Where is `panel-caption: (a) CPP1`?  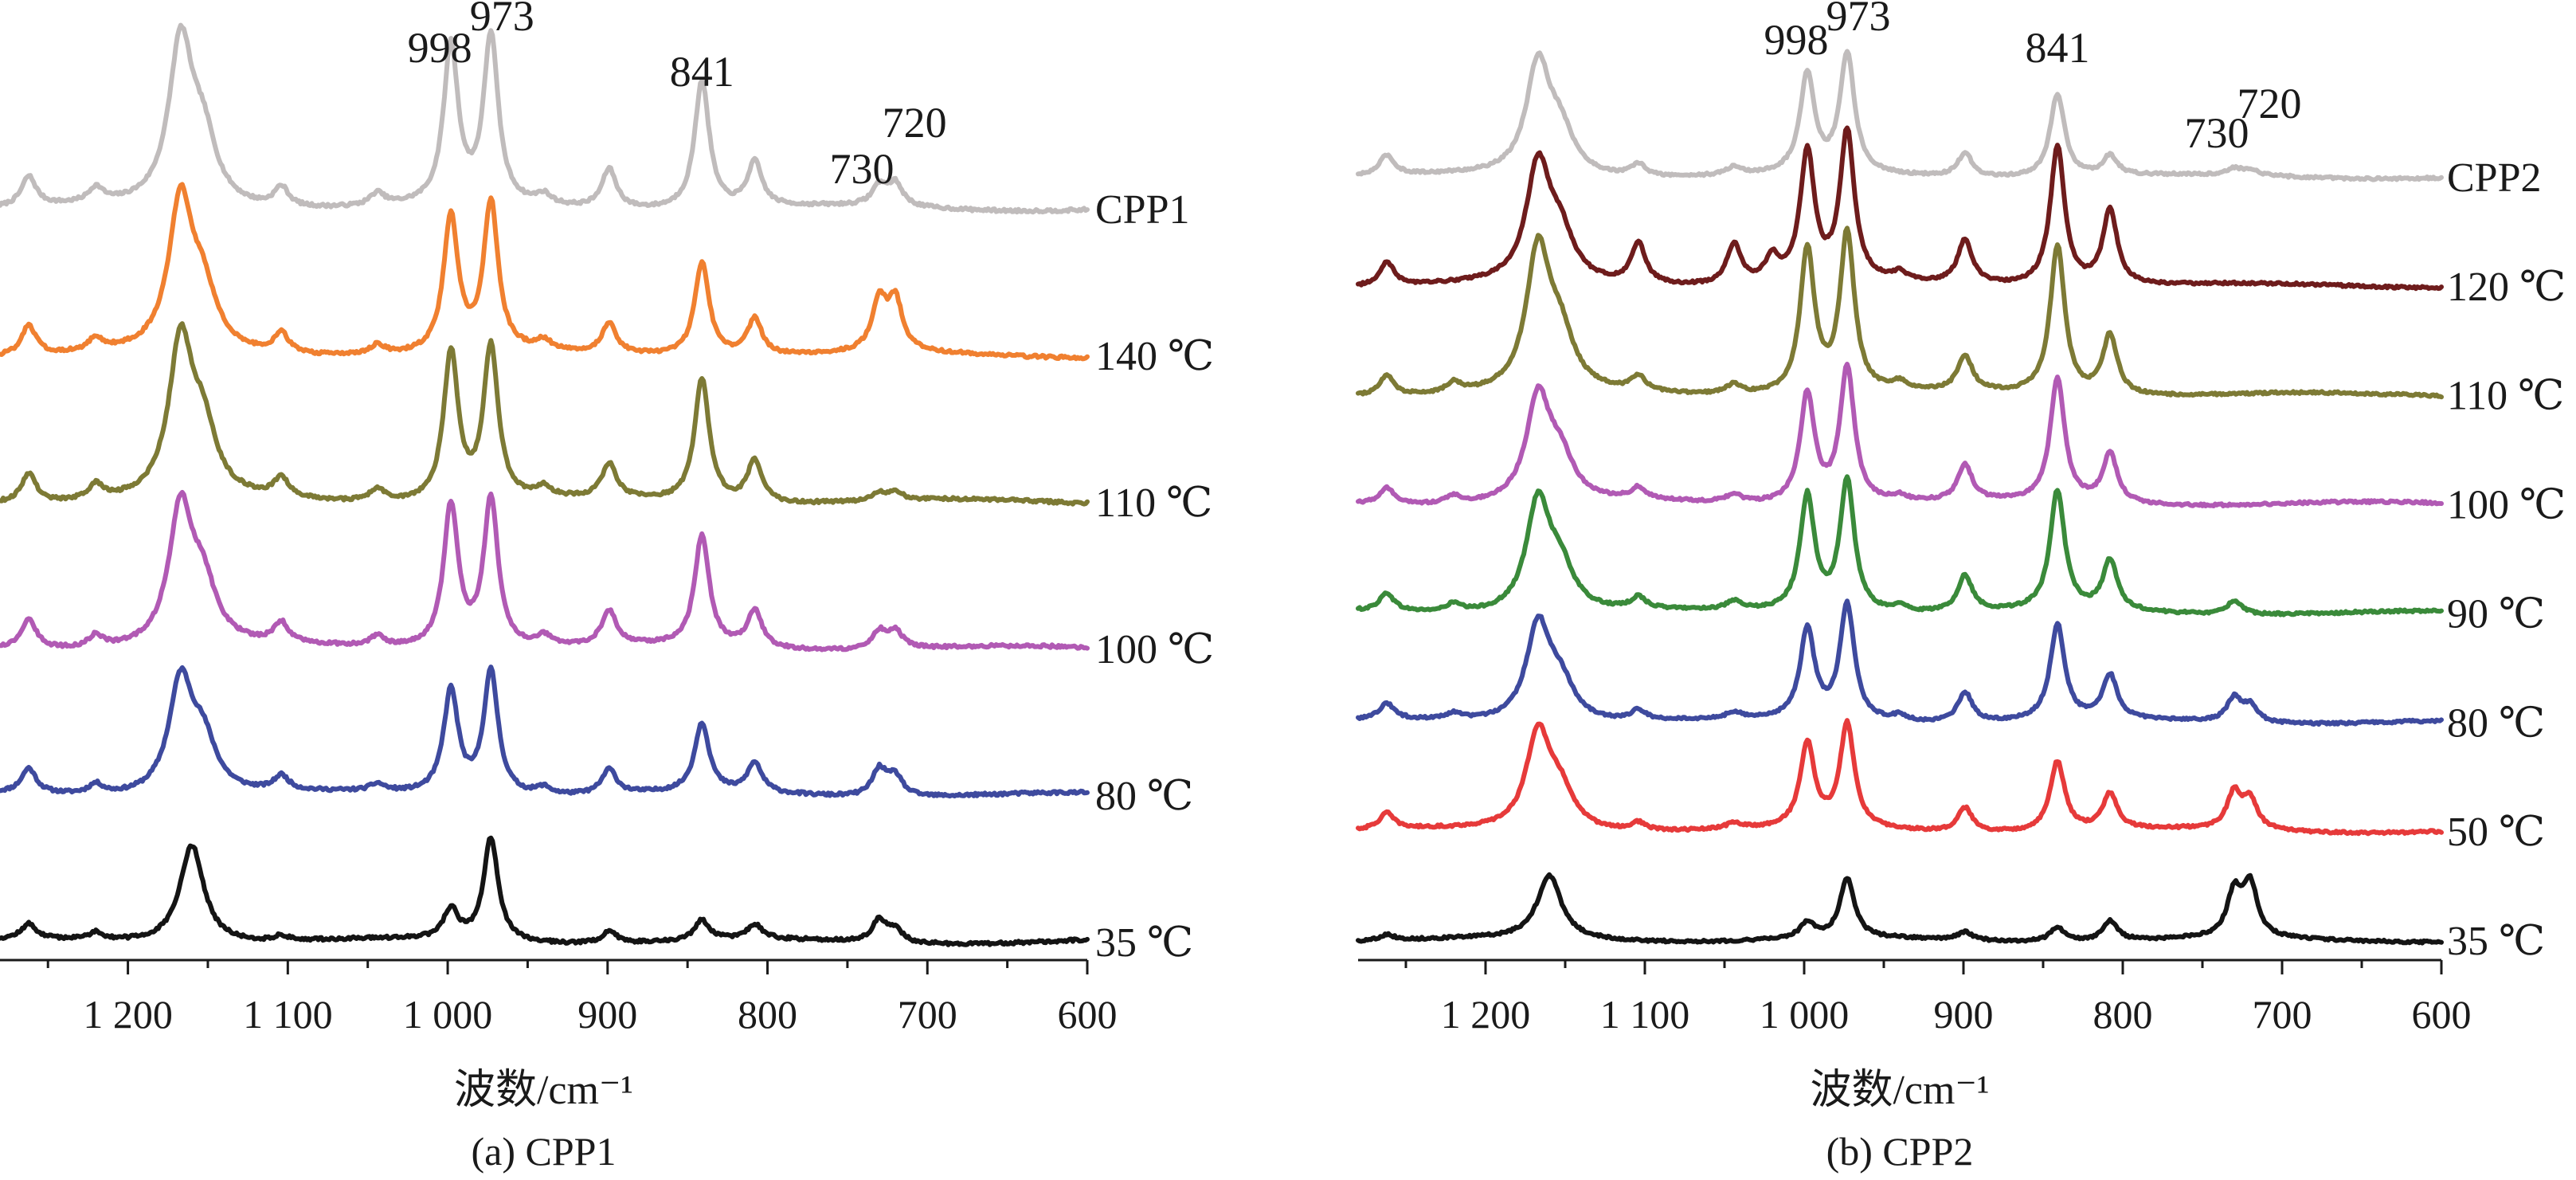 panel-caption: (a) CPP1 is located at coordinates (544, 1151).